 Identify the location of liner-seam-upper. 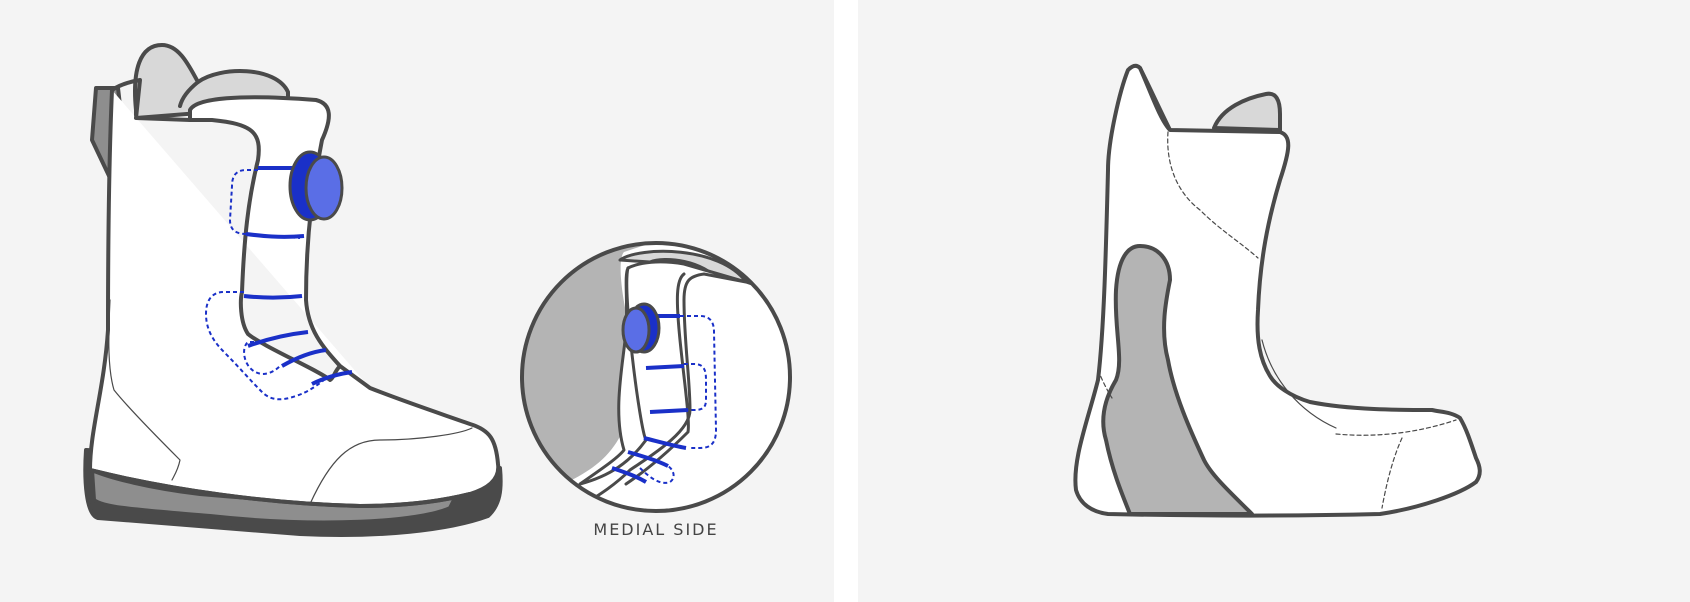
(1213, 195).